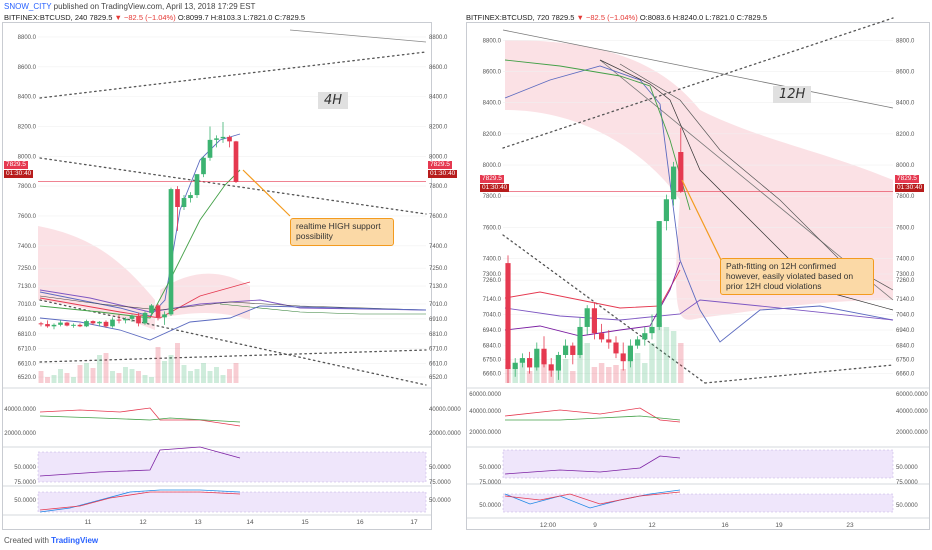 This screenshot has height=550, width=932. I want to click on right-y-tick-left: 8400.0, so click(492, 104).